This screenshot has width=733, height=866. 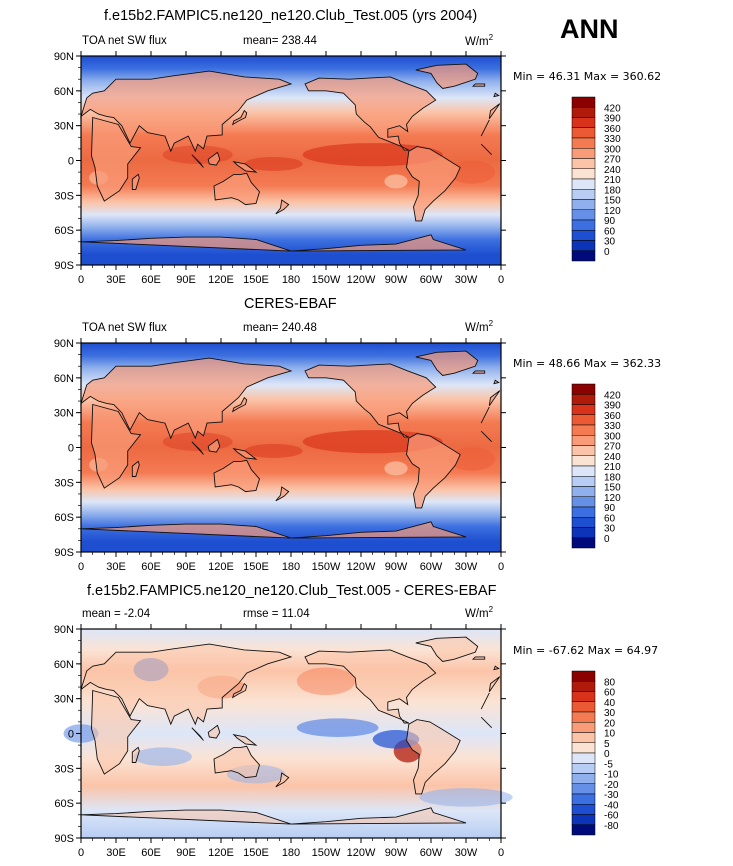 I want to click on colorbar-label: 120, so click(x=612, y=211).